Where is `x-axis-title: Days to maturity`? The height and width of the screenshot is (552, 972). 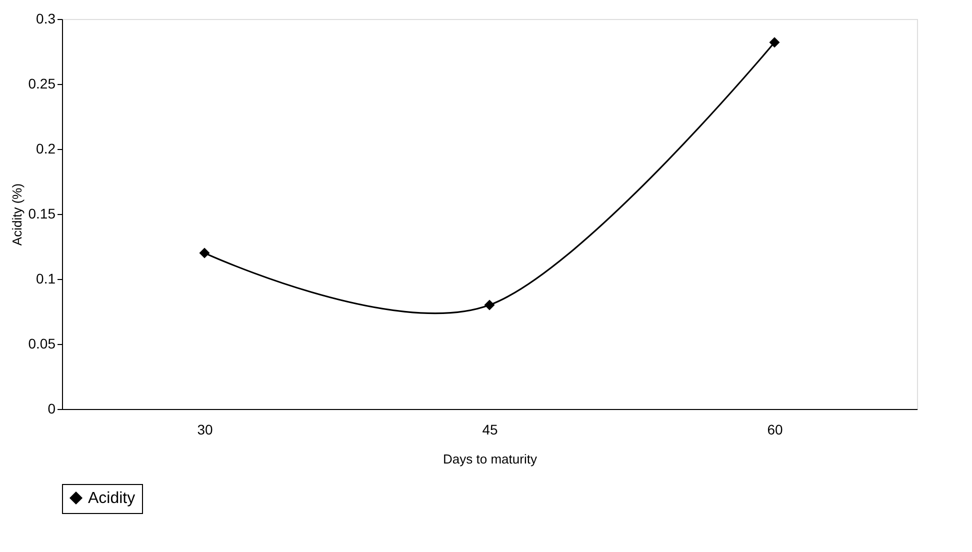 x-axis-title: Days to maturity is located at coordinates (490, 459).